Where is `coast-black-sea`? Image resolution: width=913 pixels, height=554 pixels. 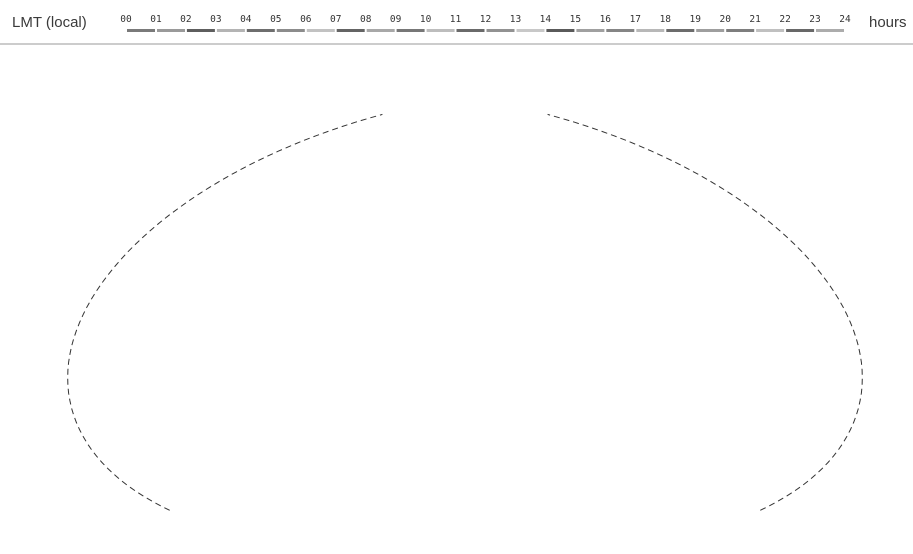
coast-black-sea is located at coordinates (323, 248).